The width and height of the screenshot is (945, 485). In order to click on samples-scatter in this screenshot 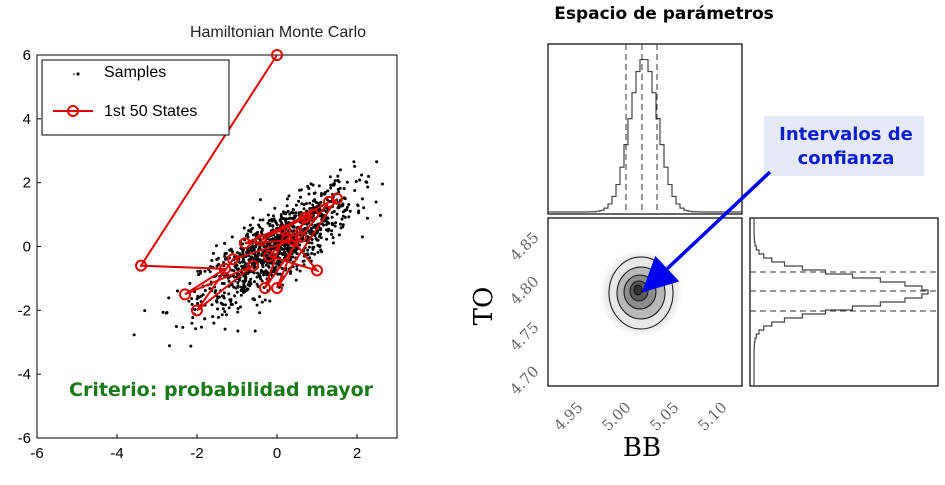, I will do `click(258, 254)`.